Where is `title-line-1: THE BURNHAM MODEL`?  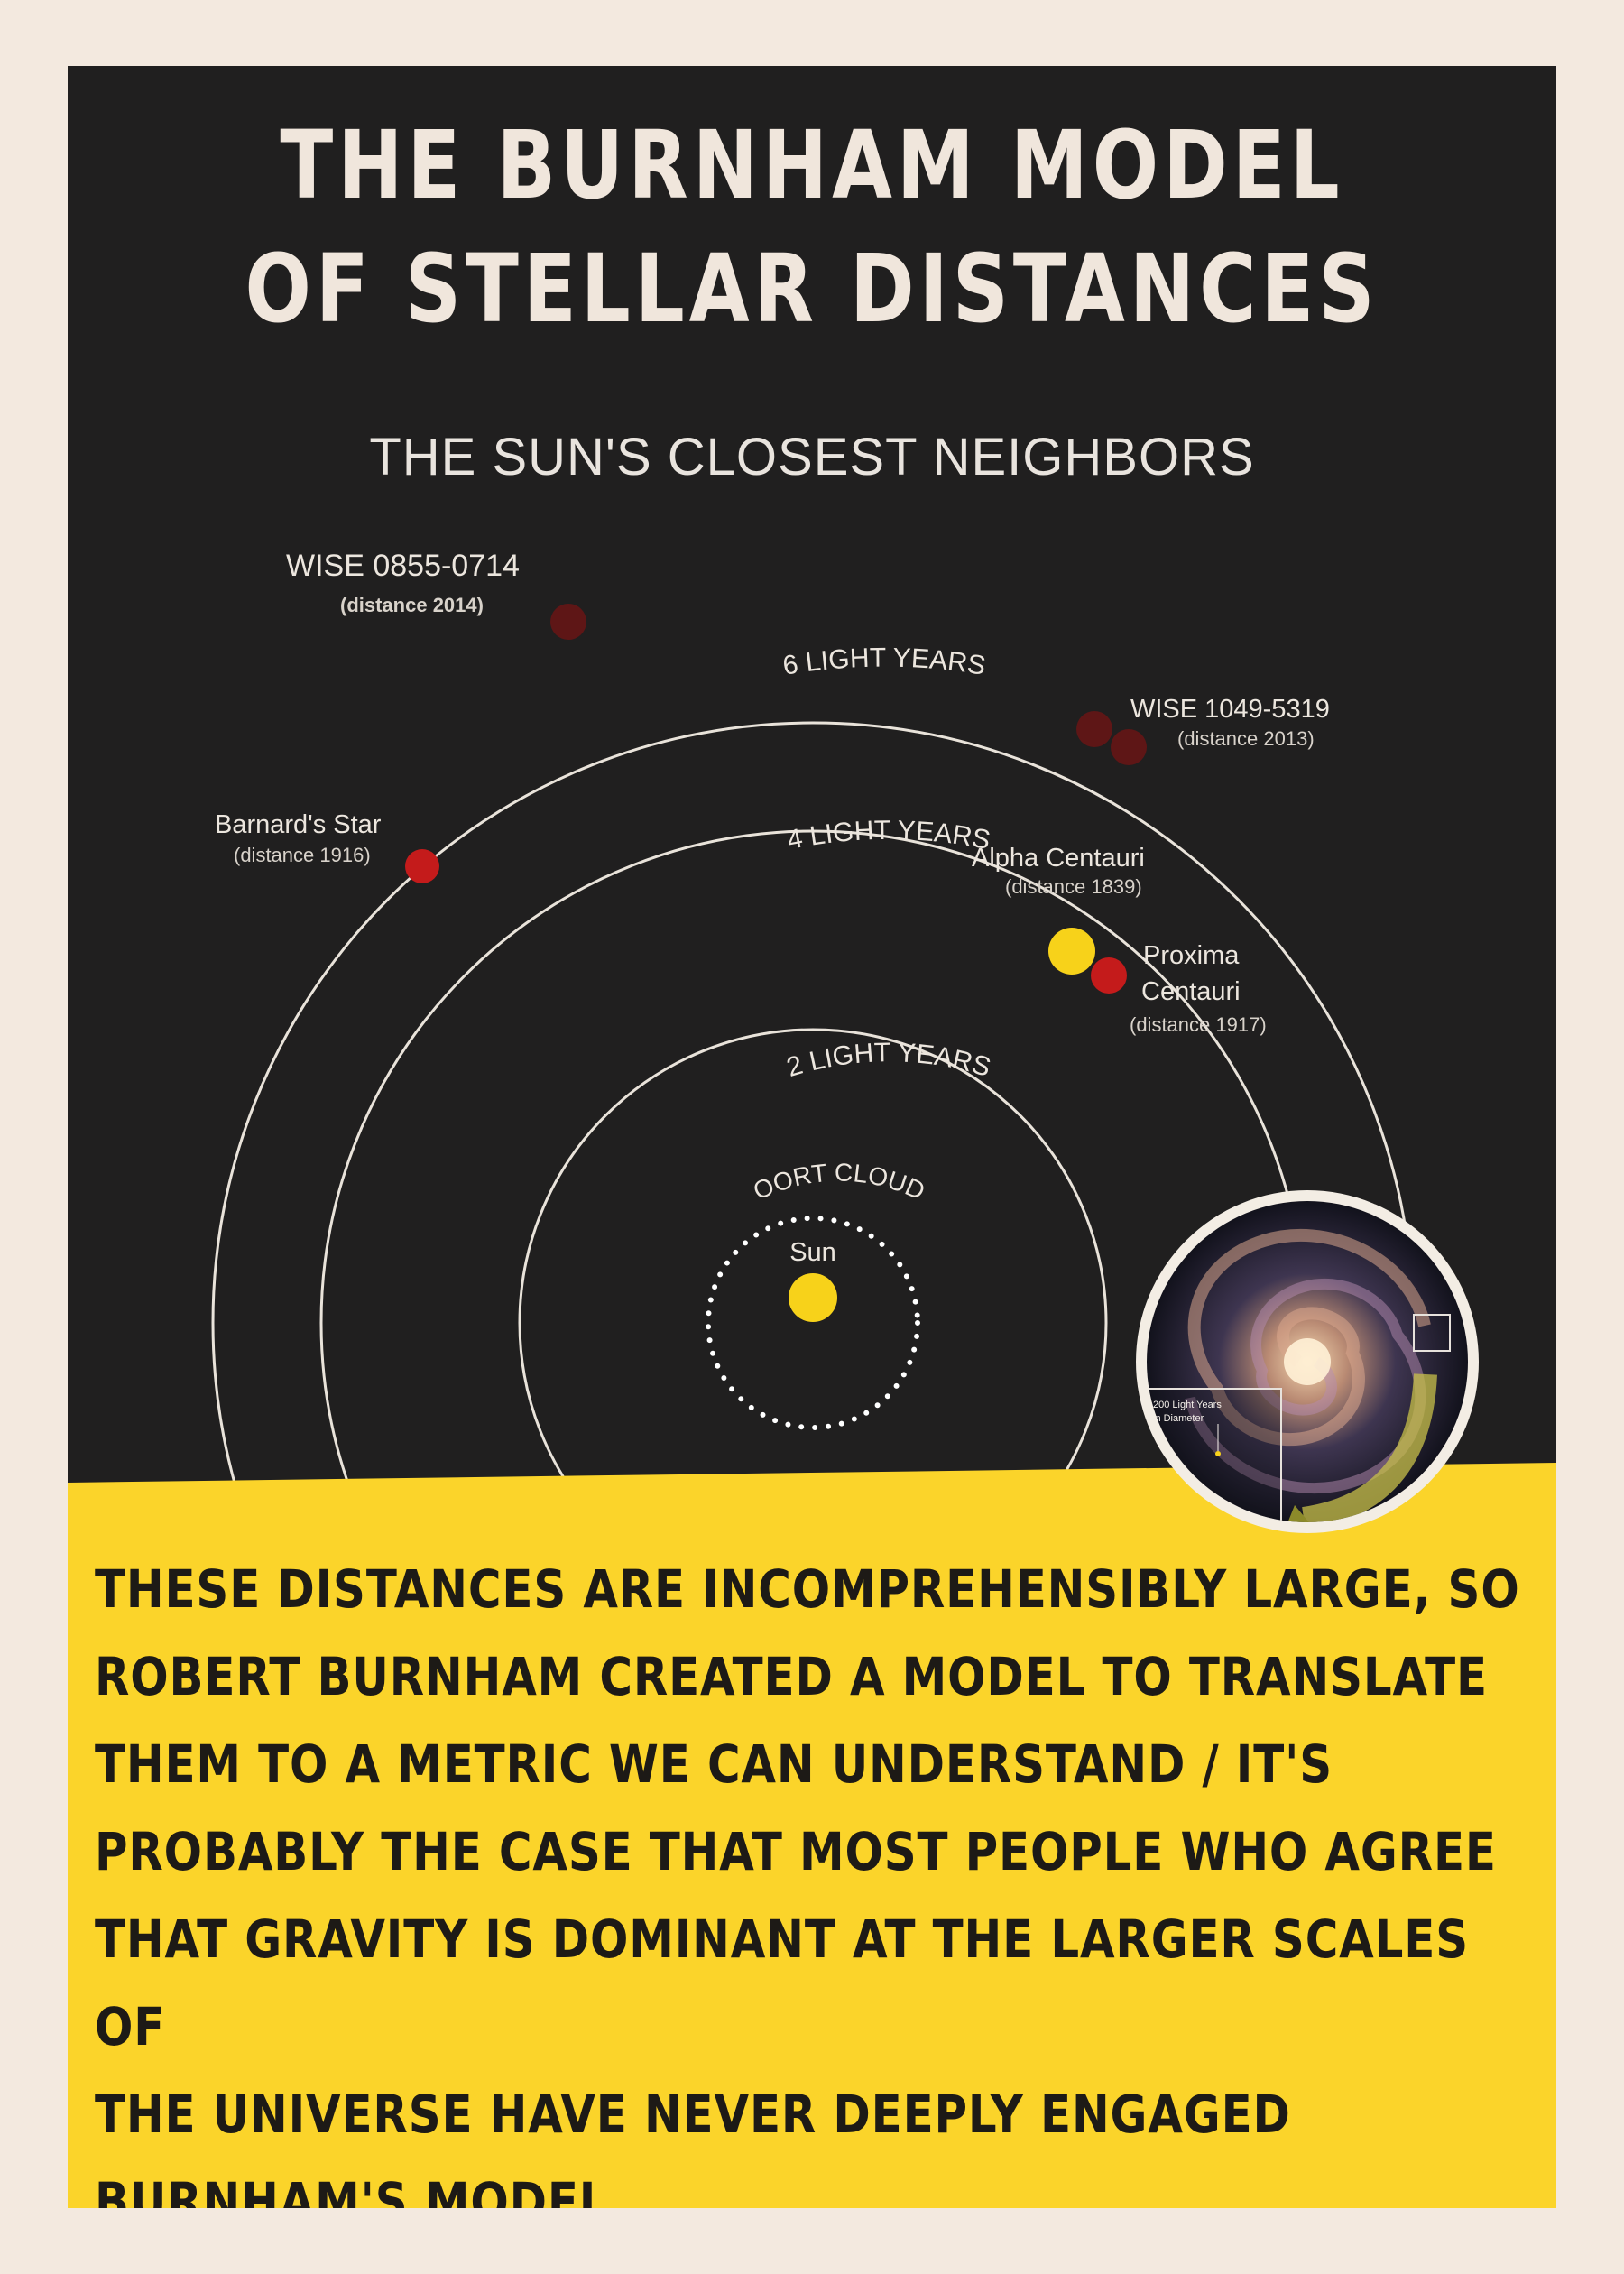
title-line-1: THE BURNHAM MODEL is located at coordinates (812, 165).